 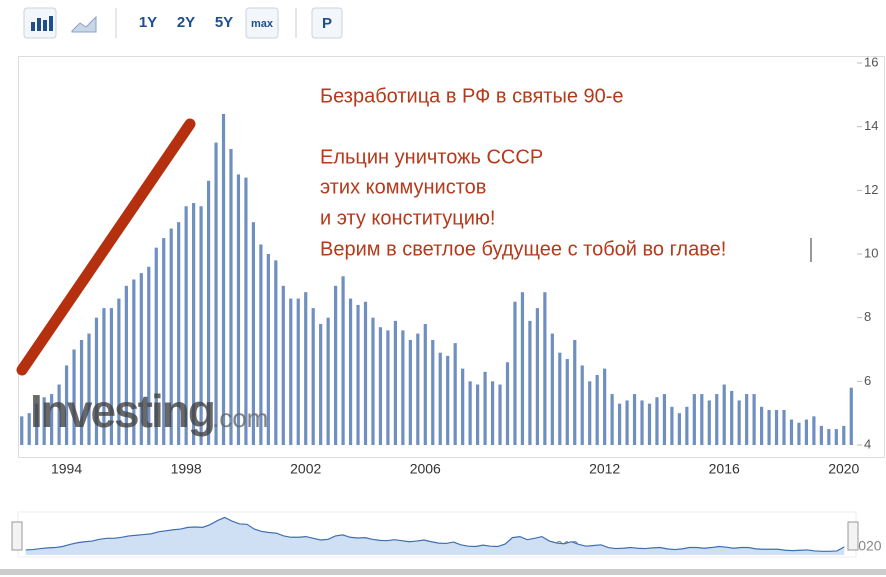 I want to click on y-tick-label: 14, so click(x=871, y=125).